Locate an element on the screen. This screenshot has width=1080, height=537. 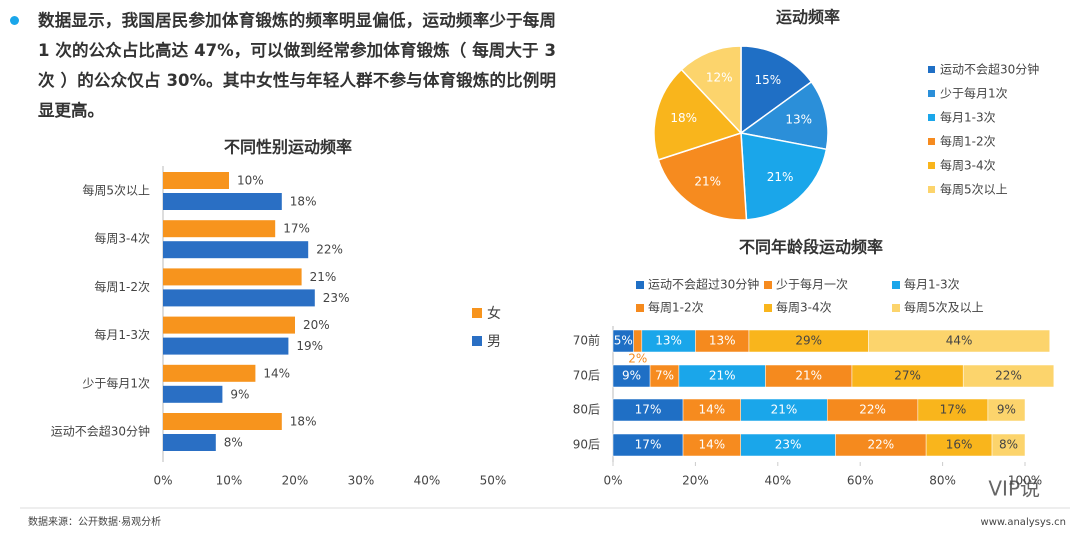
value-label: 44% is located at coordinates (959, 341).